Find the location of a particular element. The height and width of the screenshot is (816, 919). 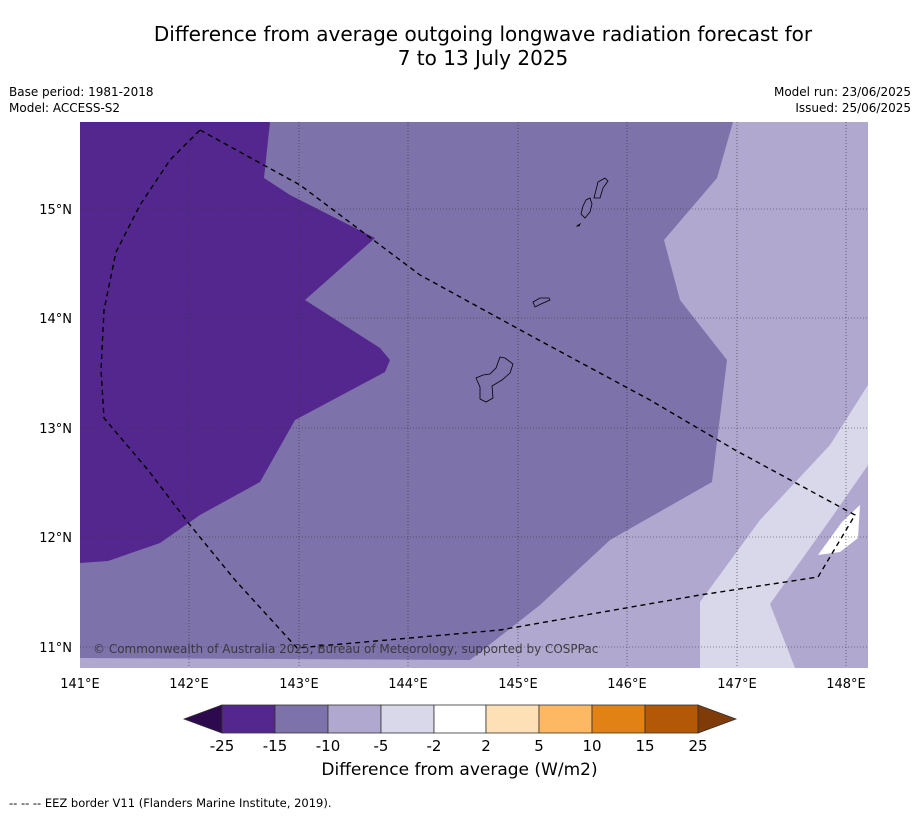

lon-label: 146°E is located at coordinates (627, 684).